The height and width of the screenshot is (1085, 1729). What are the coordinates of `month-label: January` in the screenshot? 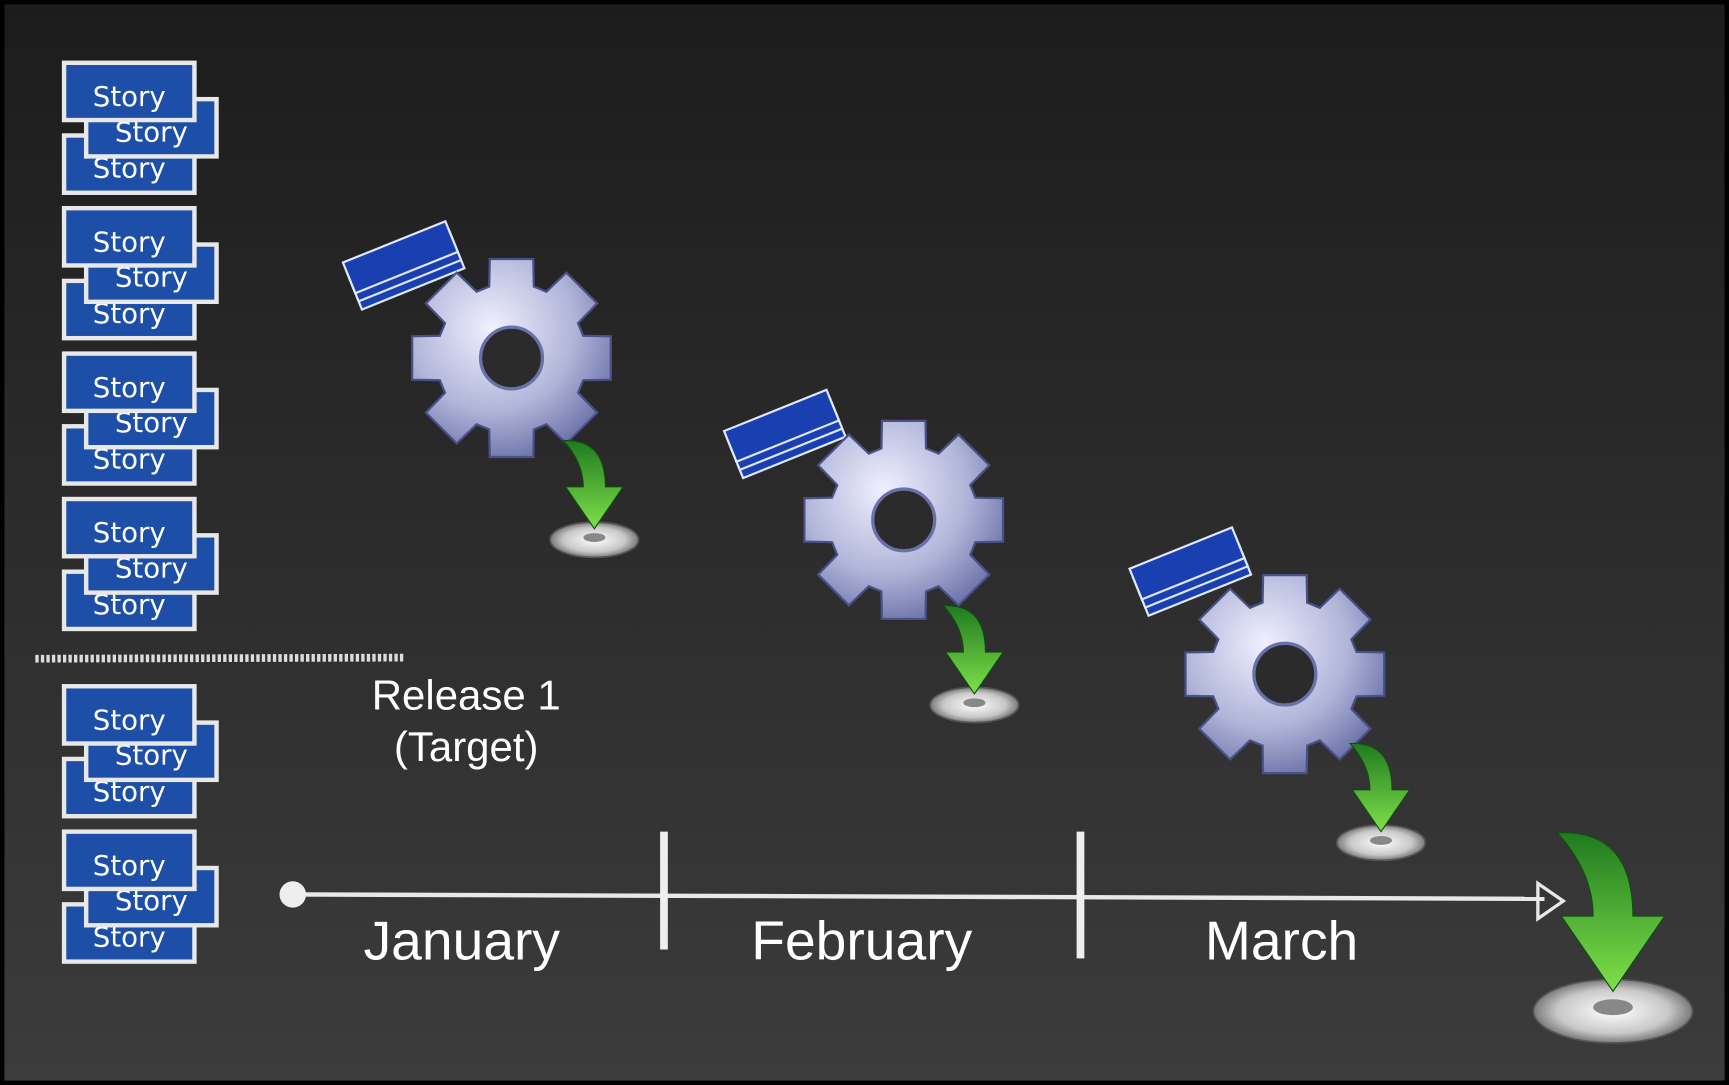 It's located at (462, 941).